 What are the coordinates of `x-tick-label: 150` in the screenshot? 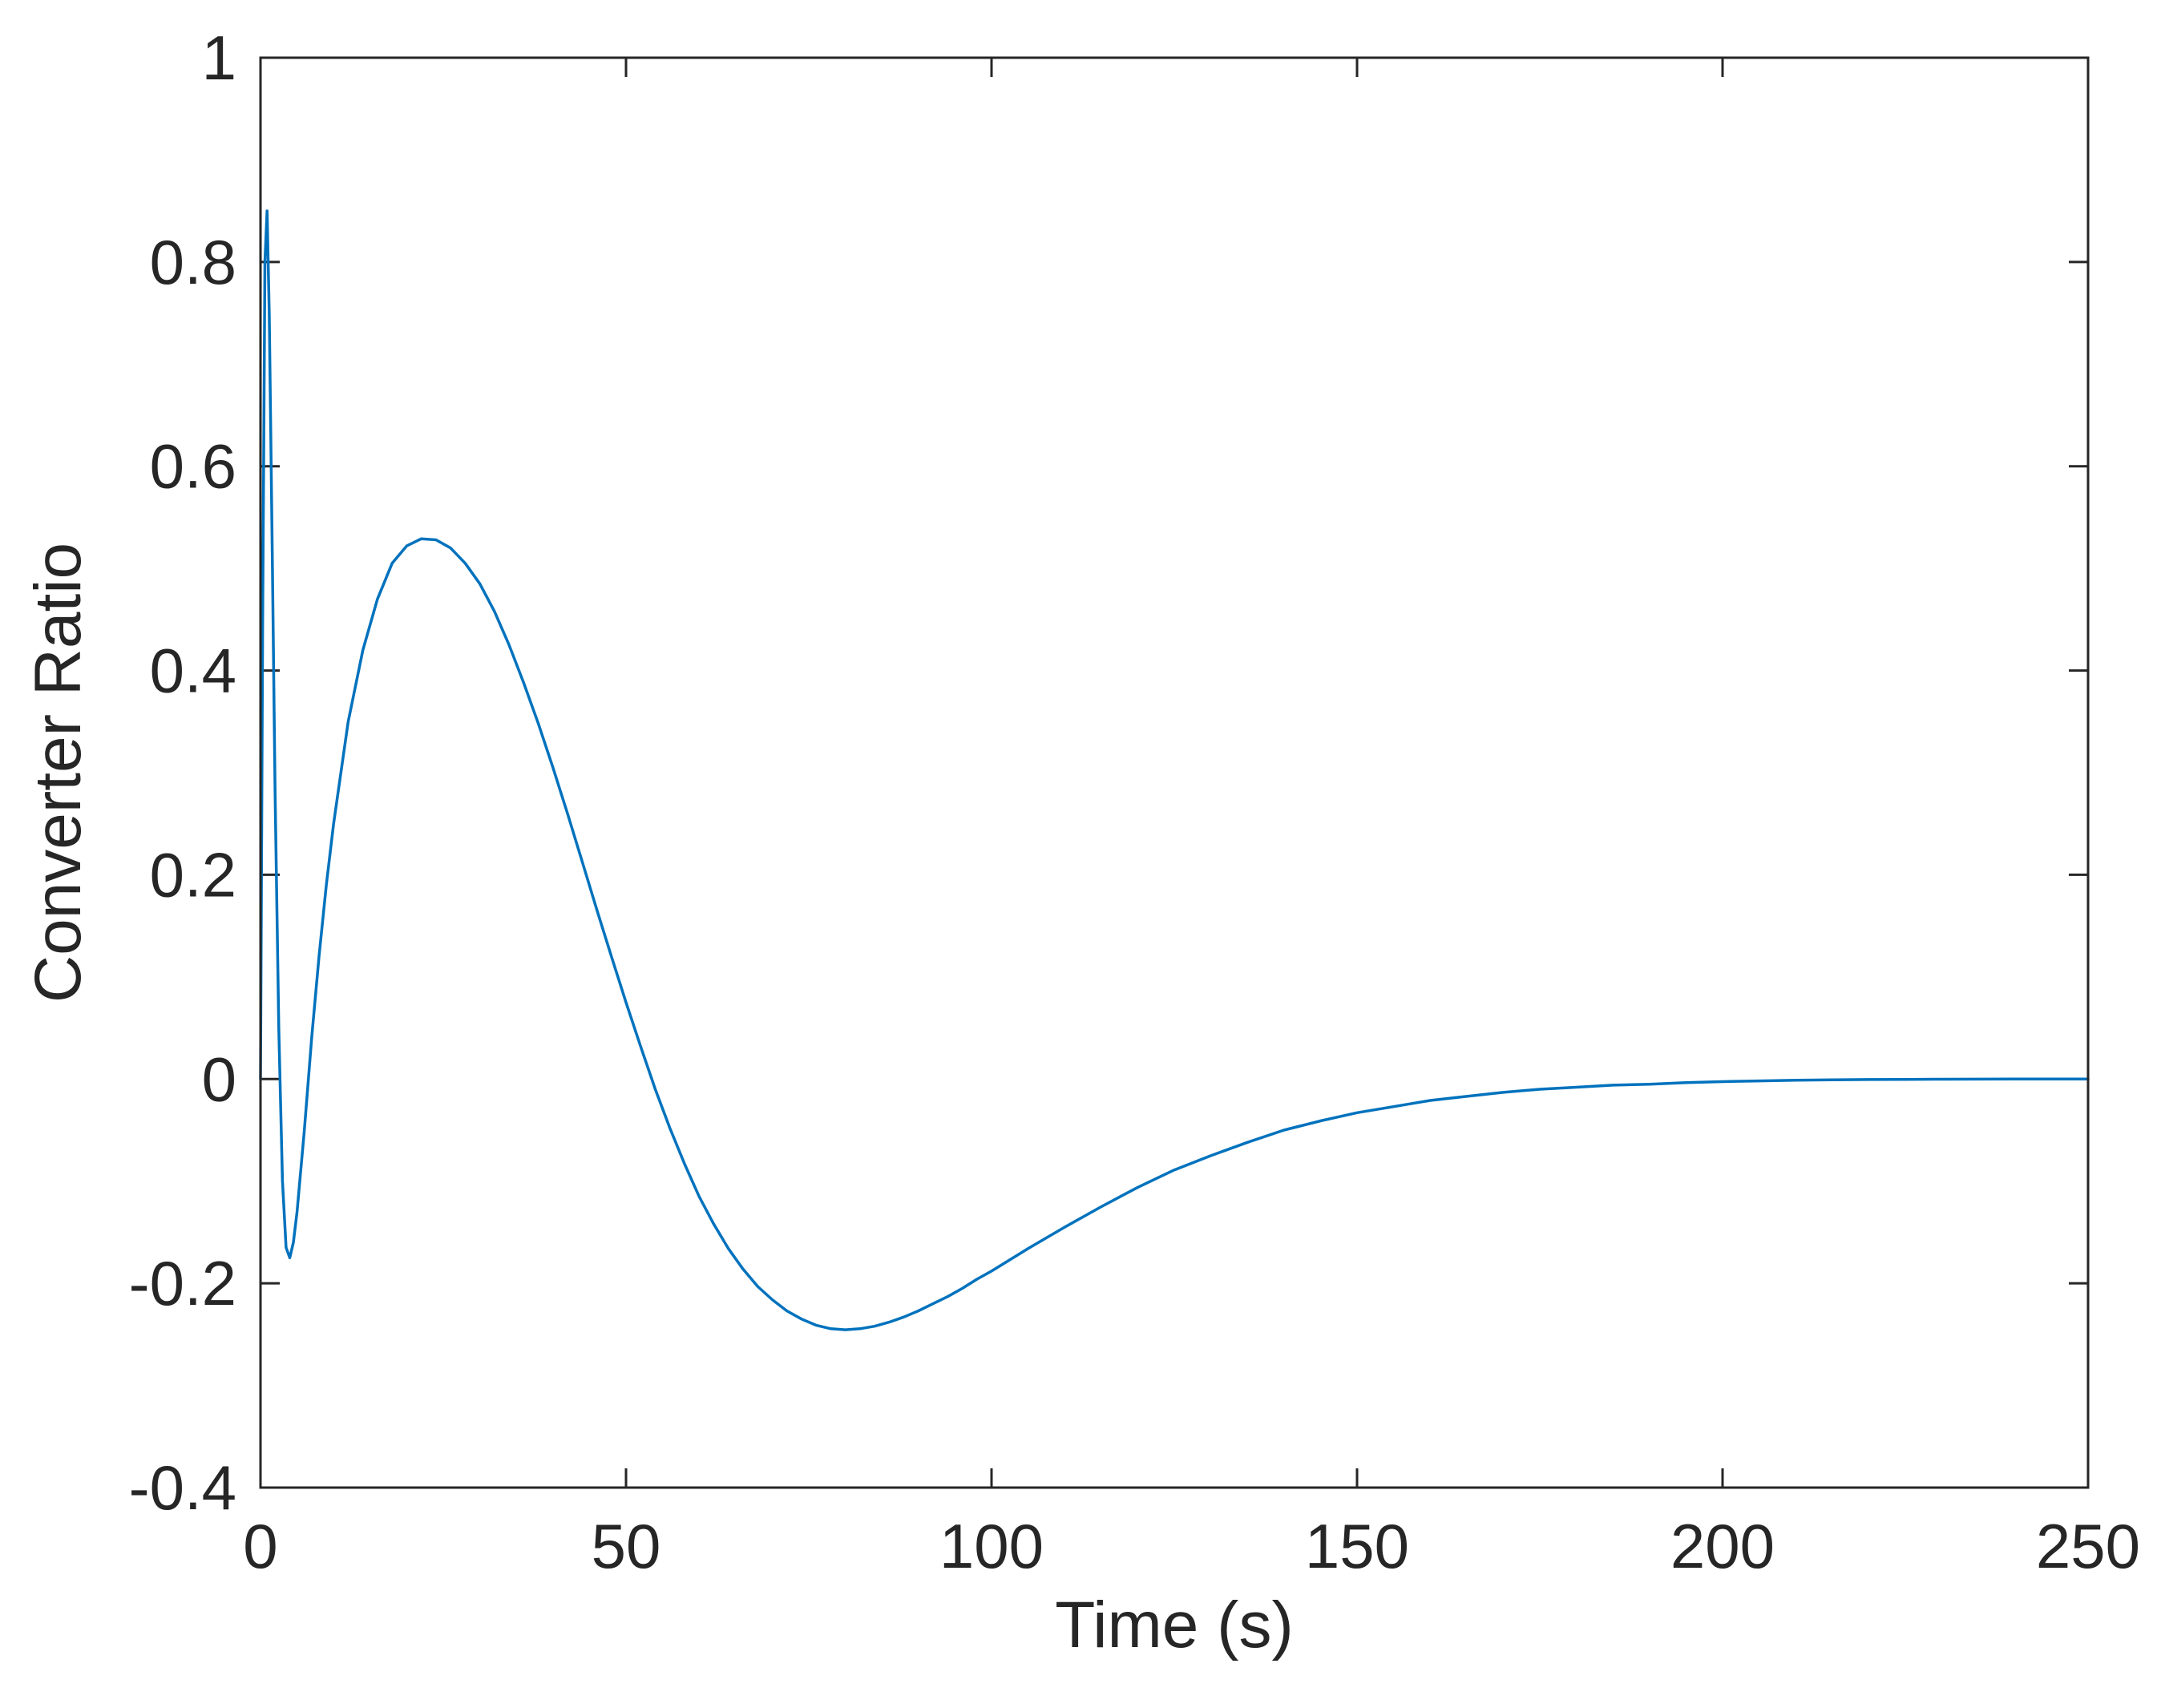 It's located at (1357, 1546).